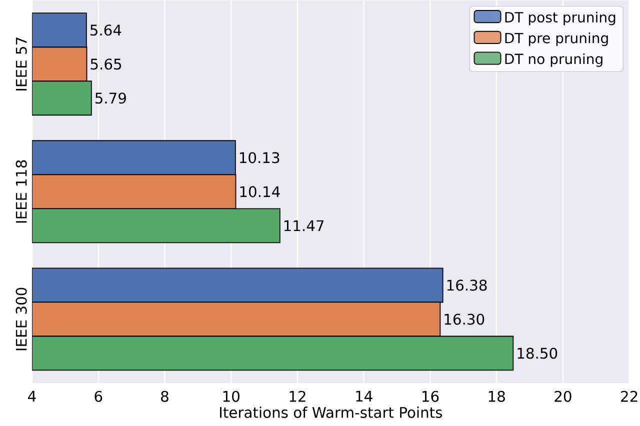 The width and height of the screenshot is (640, 426). Describe the element at coordinates (304, 226) in the screenshot. I see `data-label: 11.47` at that location.